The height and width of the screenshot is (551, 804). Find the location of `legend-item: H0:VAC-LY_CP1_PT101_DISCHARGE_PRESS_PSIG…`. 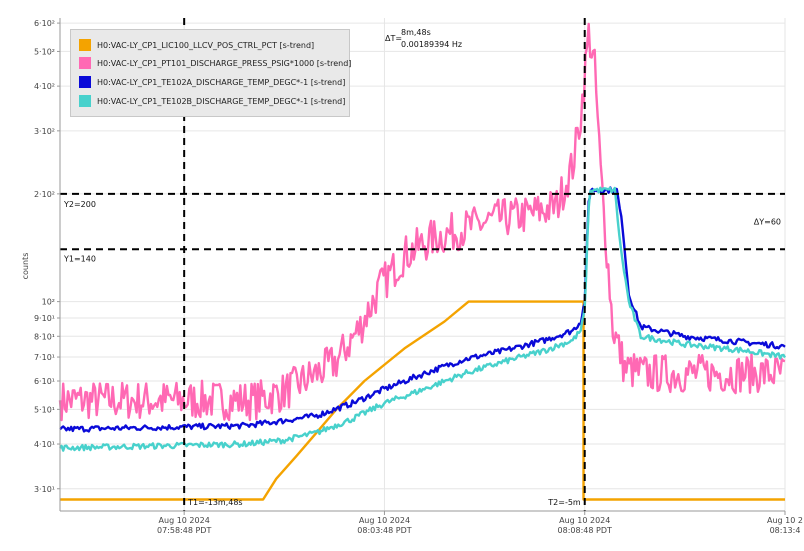

legend-item: H0:VAC-LY_CP1_PT101_DISCHARGE_PRESS_PSIG… is located at coordinates (215, 63).